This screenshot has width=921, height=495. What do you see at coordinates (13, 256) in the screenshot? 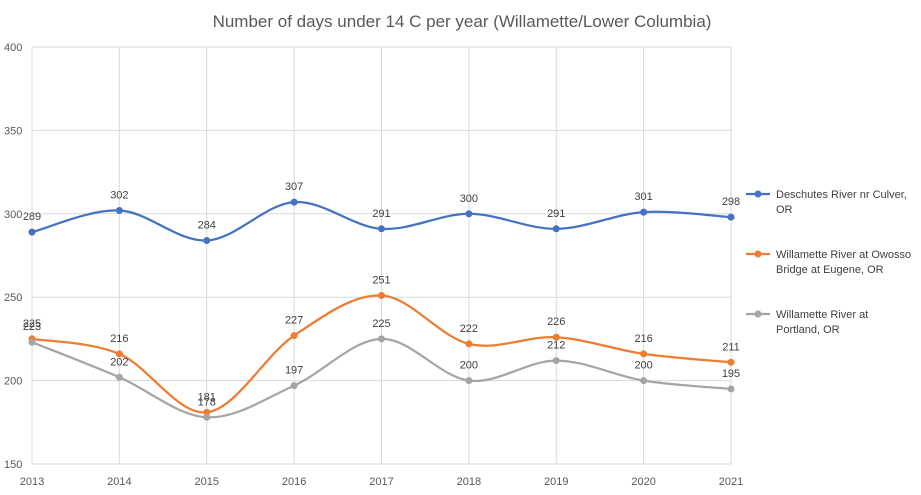
I see `y-axis-ticks: 150 200 250 300 350 400` at bounding box center [13, 256].